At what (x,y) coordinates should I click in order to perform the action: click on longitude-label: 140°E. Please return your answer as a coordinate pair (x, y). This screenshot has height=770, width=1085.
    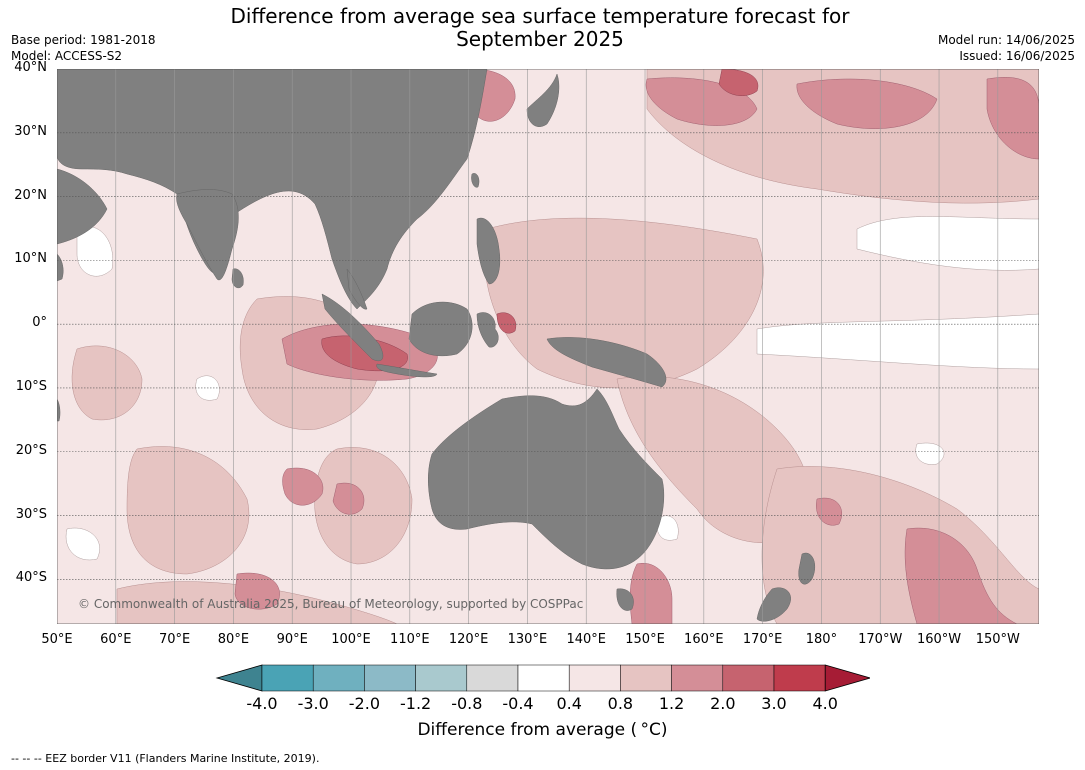
    Looking at the image, I should click on (586, 639).